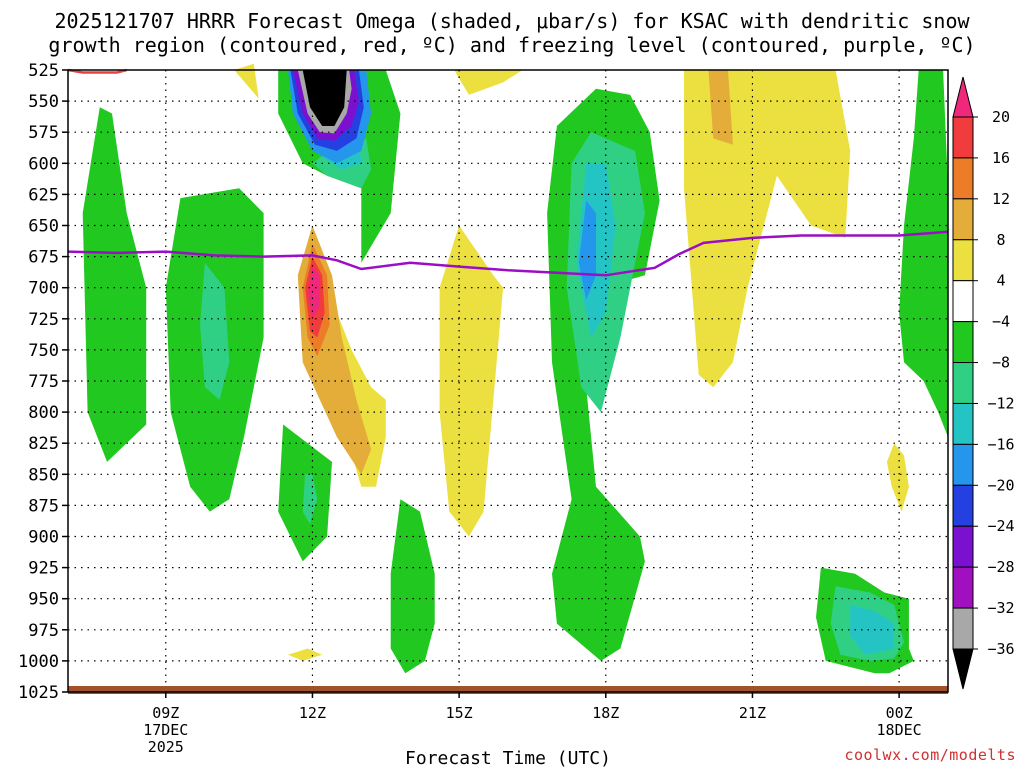 The height and width of the screenshot is (768, 1024). What do you see at coordinates (1001, 158) in the screenshot?
I see `colorbar-label: 16` at bounding box center [1001, 158].